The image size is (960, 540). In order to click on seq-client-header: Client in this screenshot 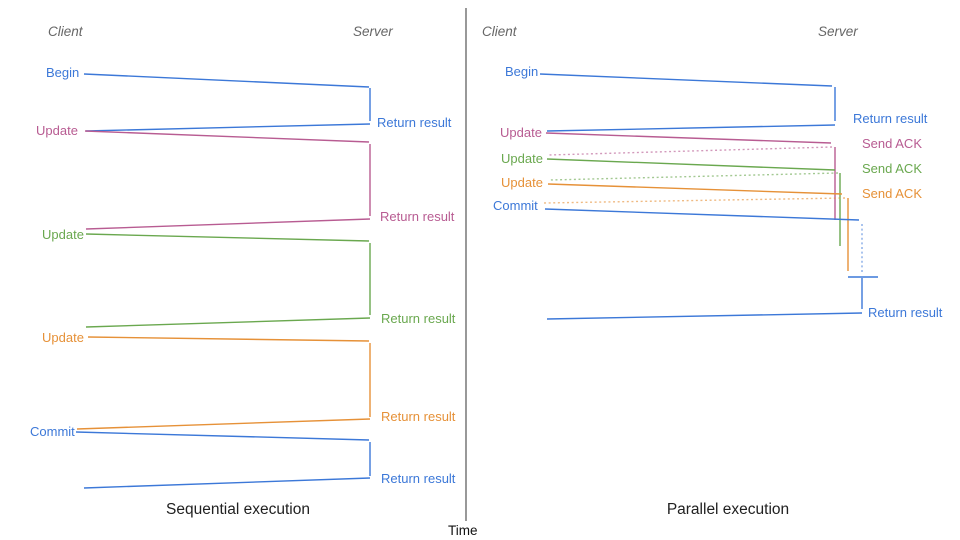, I will do `click(65, 31)`.